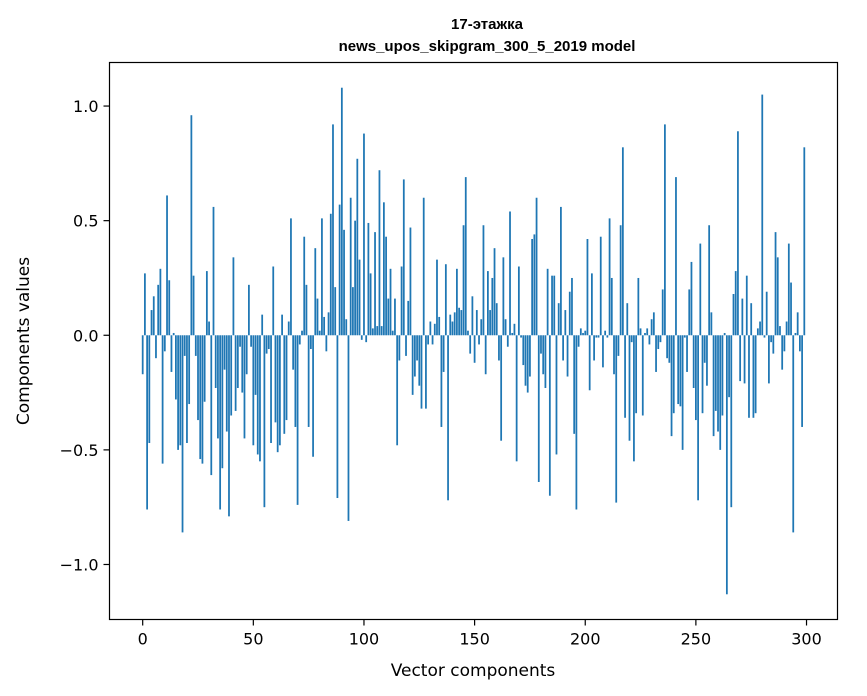 The height and width of the screenshot is (696, 867). Describe the element at coordinates (585, 639) in the screenshot. I see `x-tick-label: 200` at that location.